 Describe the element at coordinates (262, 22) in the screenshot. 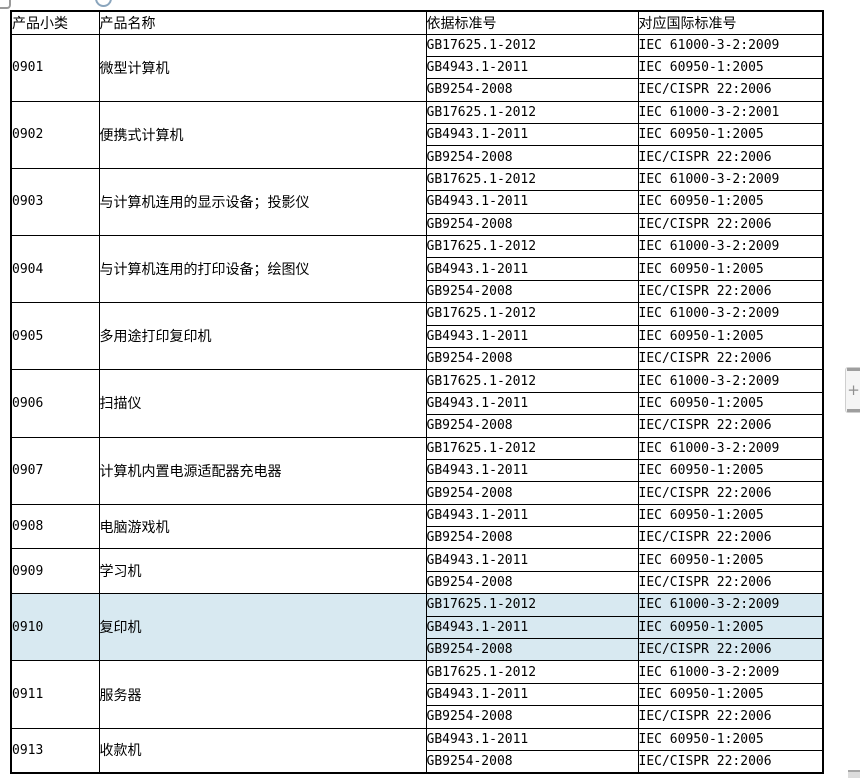

I see `header-product-name: 产品名称` at that location.